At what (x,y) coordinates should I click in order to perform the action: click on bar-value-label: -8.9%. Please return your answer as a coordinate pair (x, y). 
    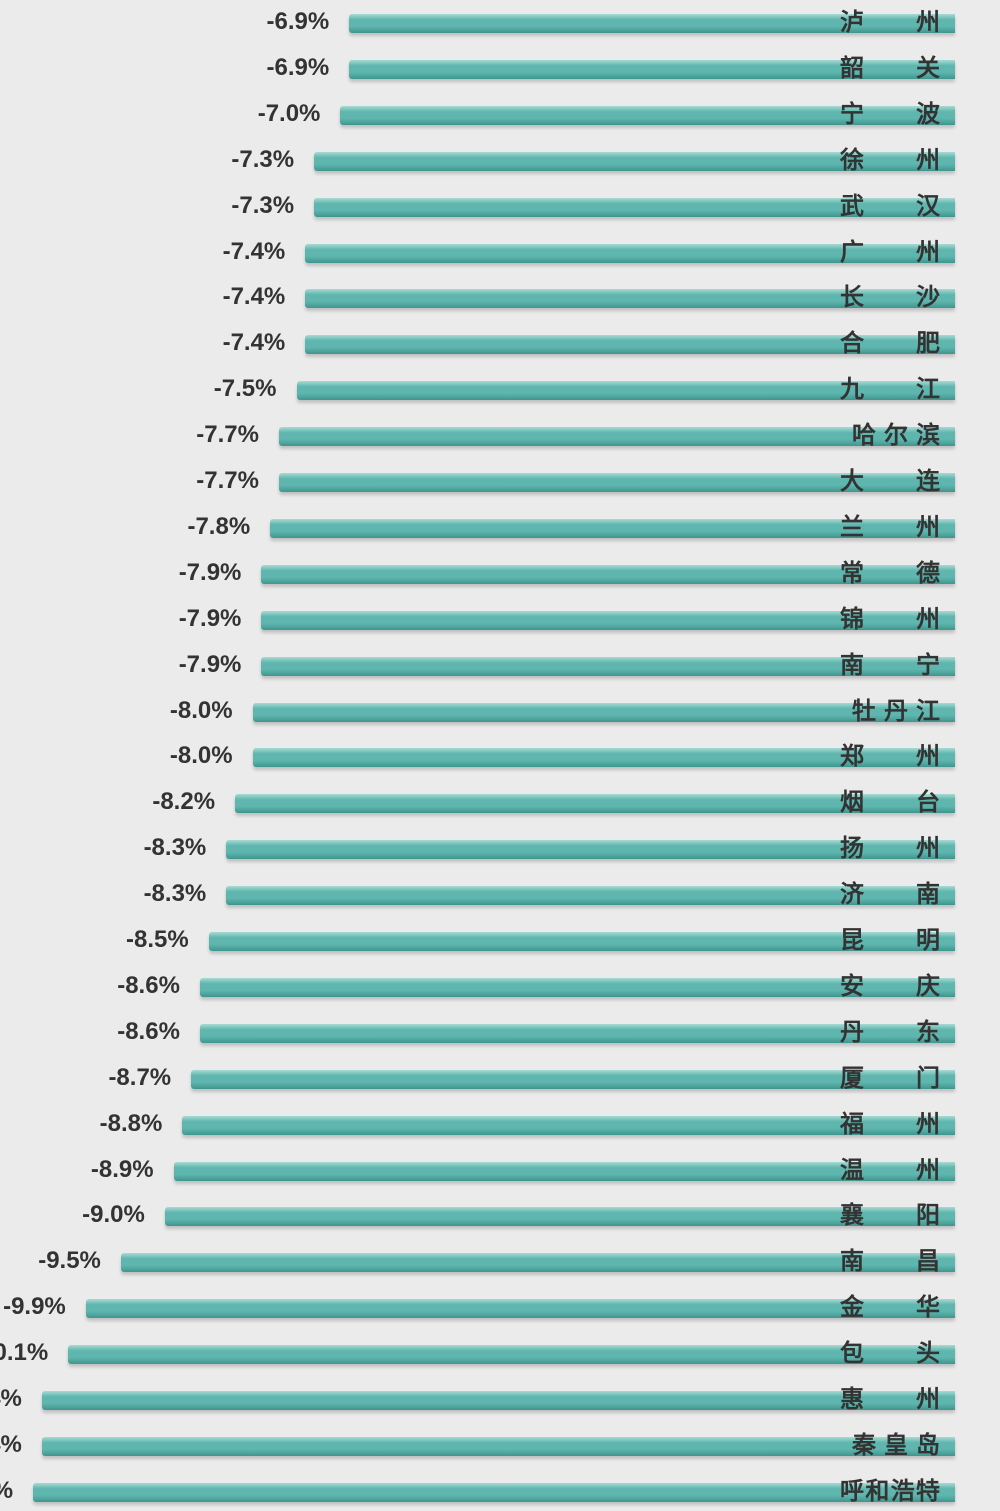
    Looking at the image, I should click on (122, 1169).